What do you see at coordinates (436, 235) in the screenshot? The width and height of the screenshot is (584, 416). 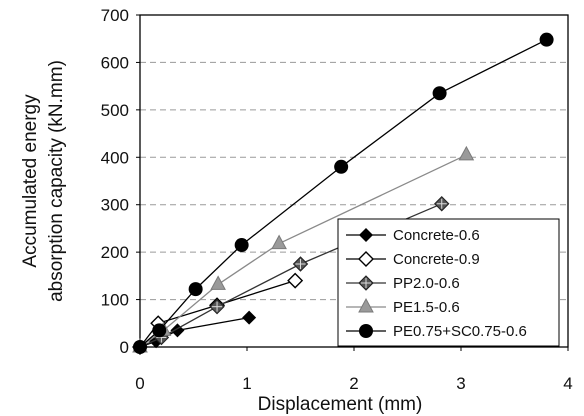 I see `legend-label-0: Concrete-0.6` at bounding box center [436, 235].